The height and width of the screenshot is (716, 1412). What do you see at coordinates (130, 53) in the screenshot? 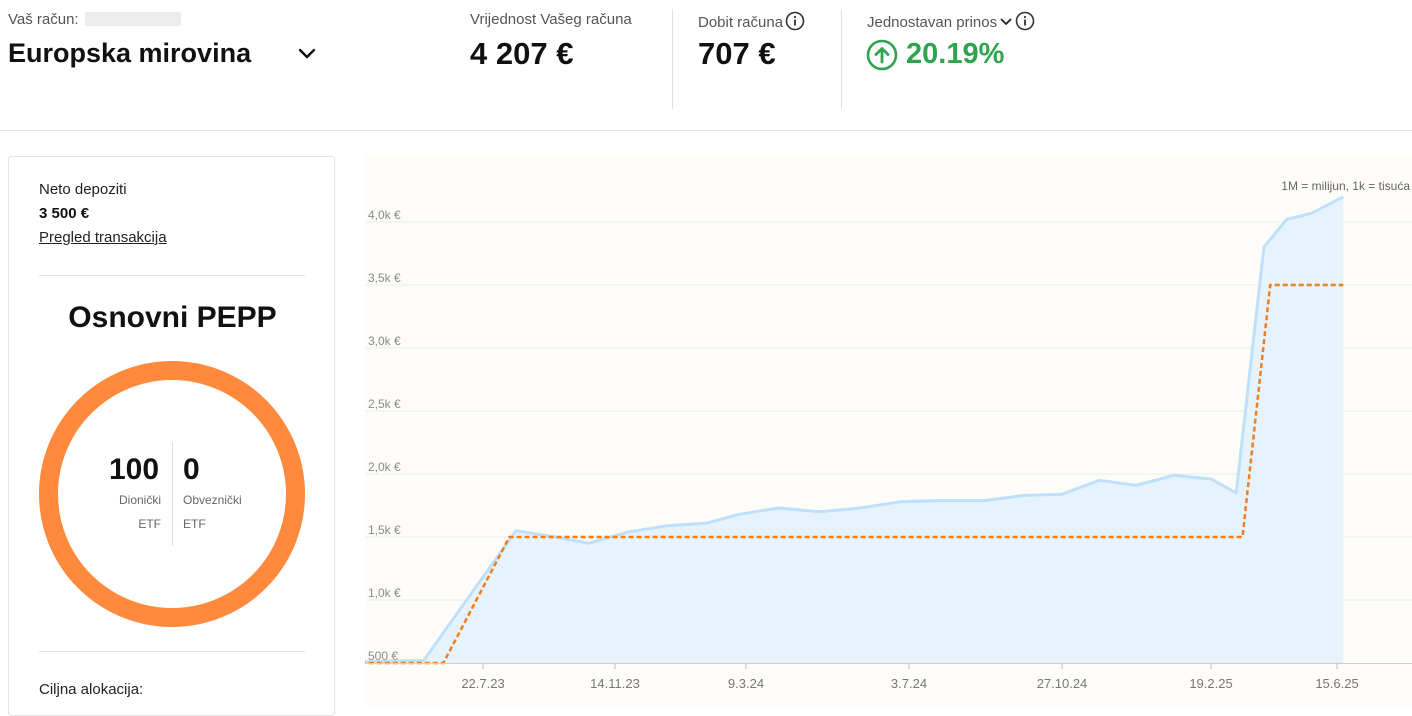
I see `account-name: Europska mirovina` at bounding box center [130, 53].